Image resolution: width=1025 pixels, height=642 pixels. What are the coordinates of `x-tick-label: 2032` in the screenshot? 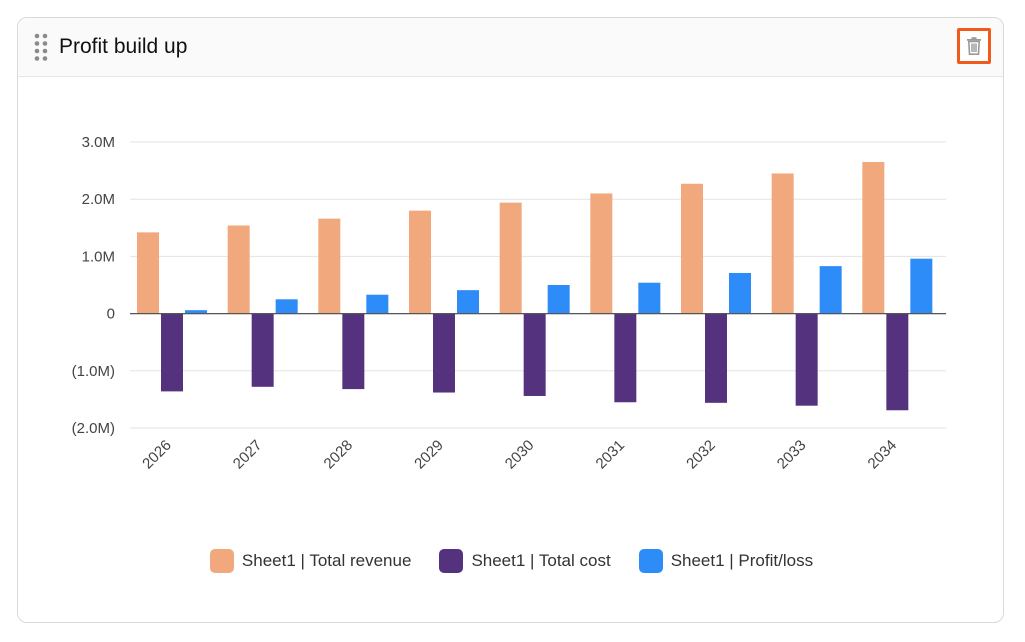 It's located at (701, 455).